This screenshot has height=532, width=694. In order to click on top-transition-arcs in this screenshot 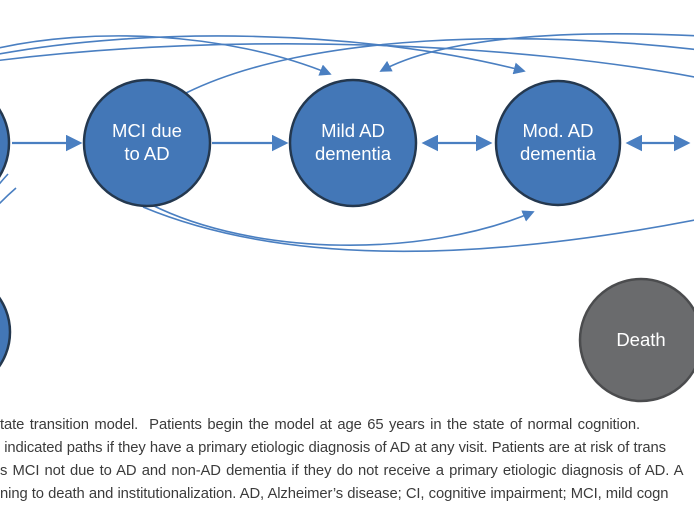, I will do `click(347, 63)`.